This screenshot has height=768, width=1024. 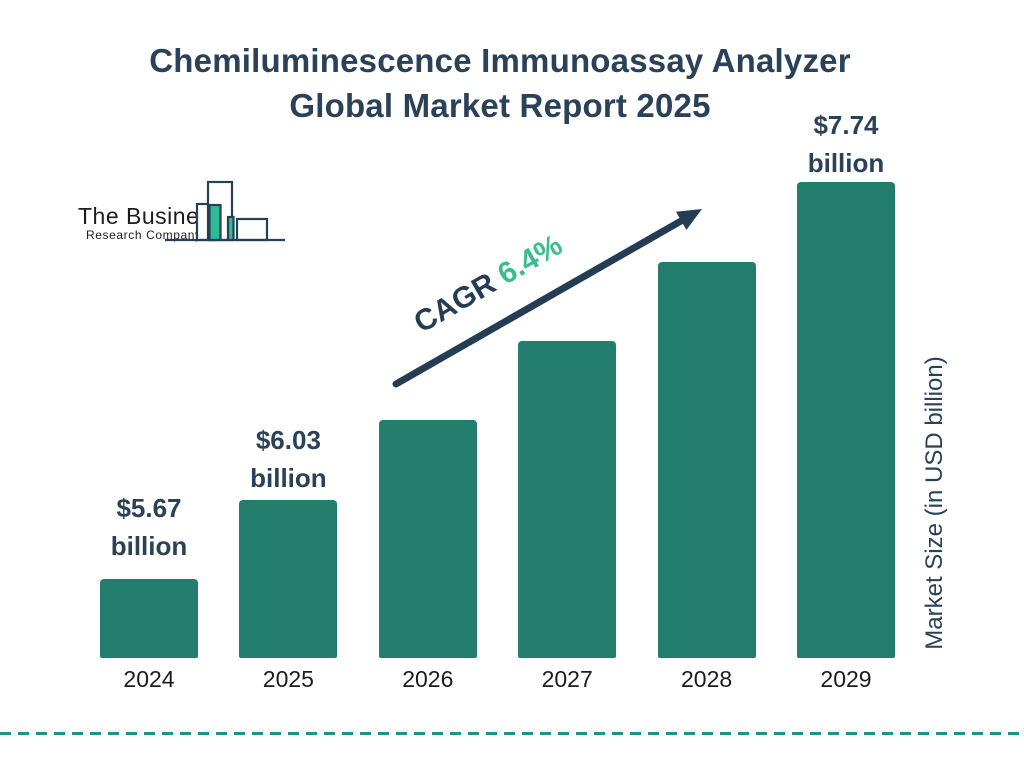 What do you see at coordinates (846, 125) in the screenshot?
I see `value-amount: $7.74` at bounding box center [846, 125].